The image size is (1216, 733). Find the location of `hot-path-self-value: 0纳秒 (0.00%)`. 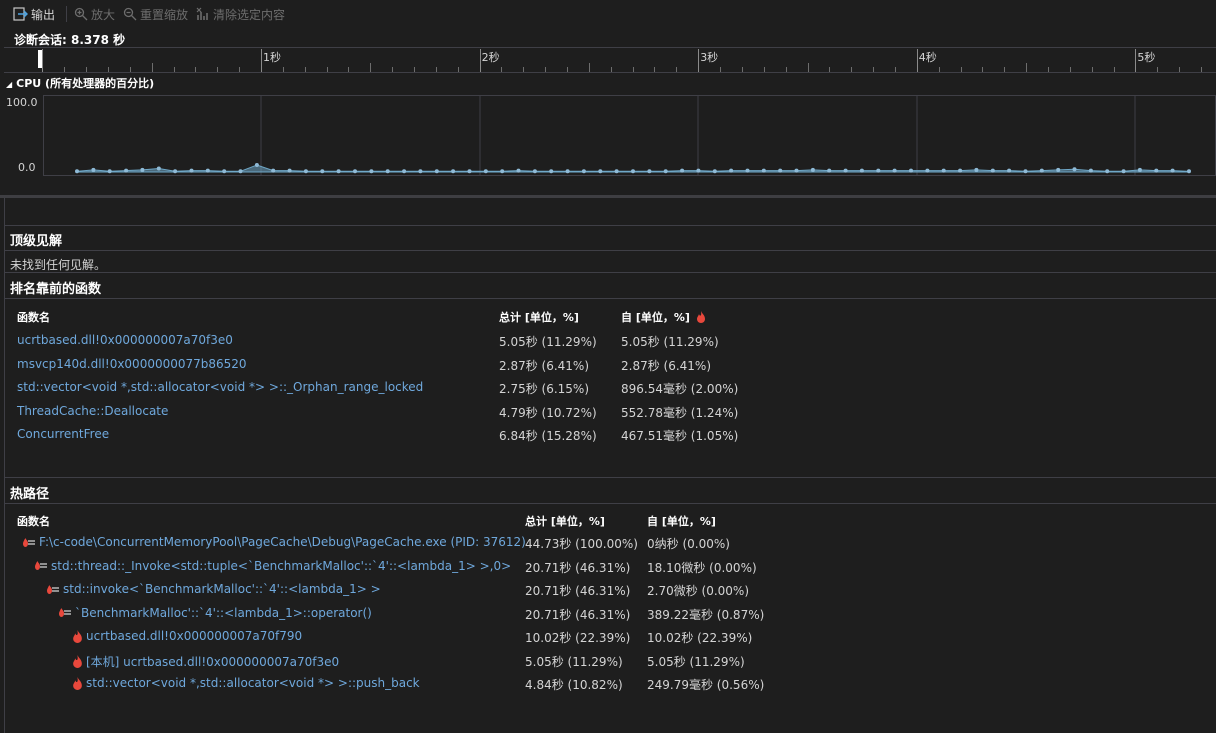

hot-path-self-value: 0纳秒 (0.00%) is located at coordinates (688, 544).